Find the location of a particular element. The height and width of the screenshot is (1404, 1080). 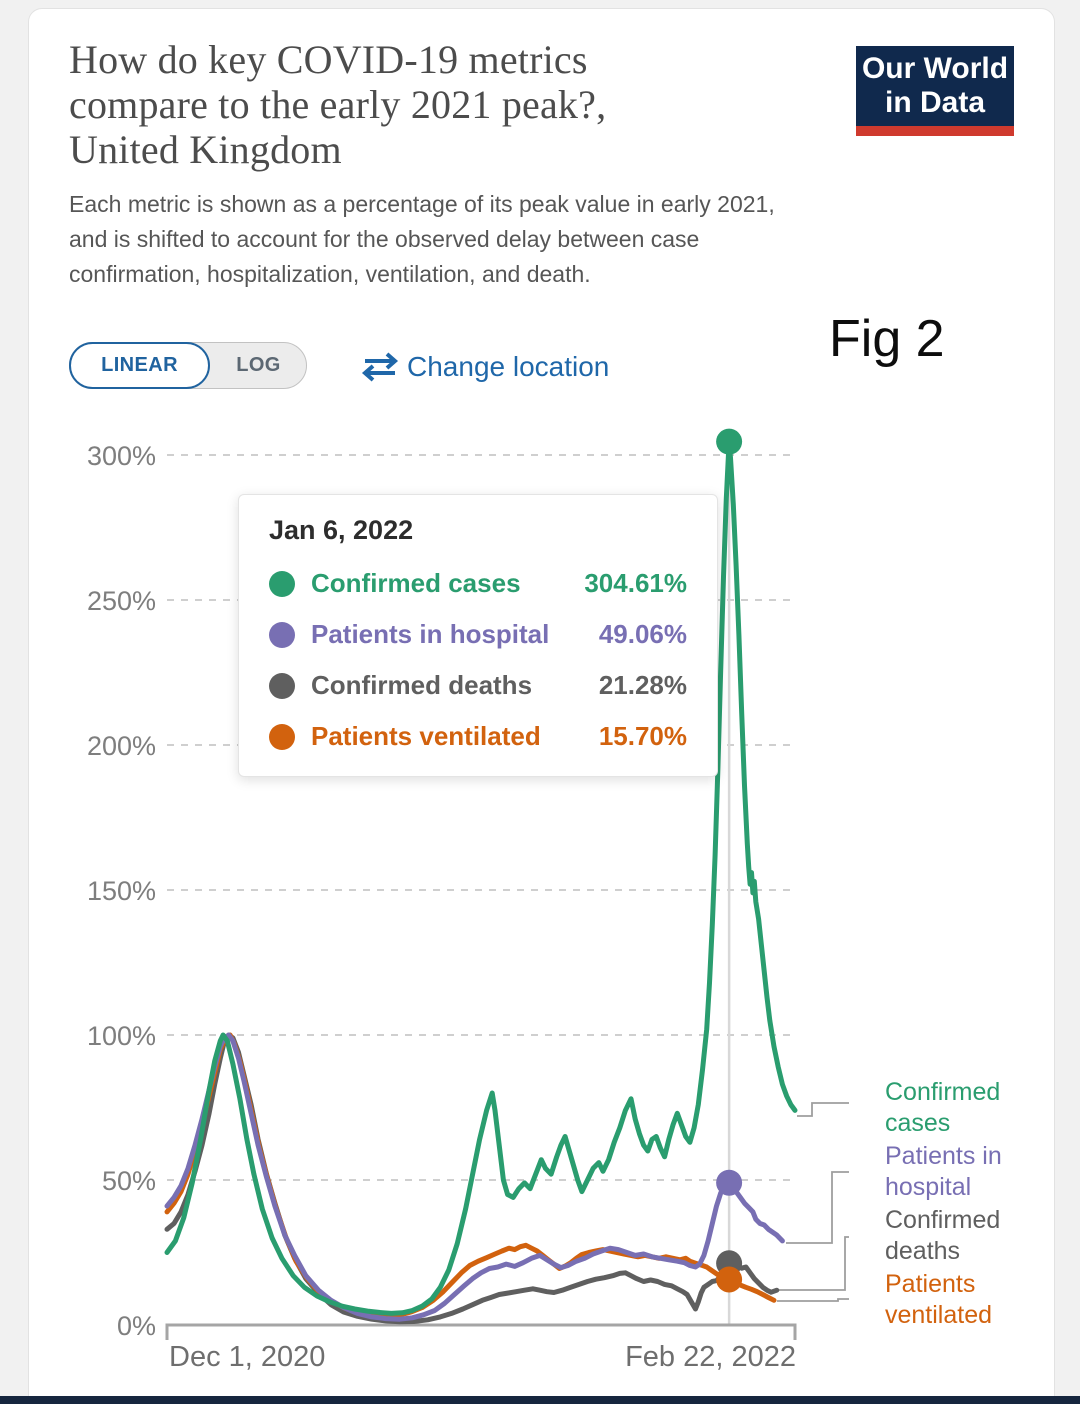

legend-label-line: deaths is located at coordinates (923, 1251).